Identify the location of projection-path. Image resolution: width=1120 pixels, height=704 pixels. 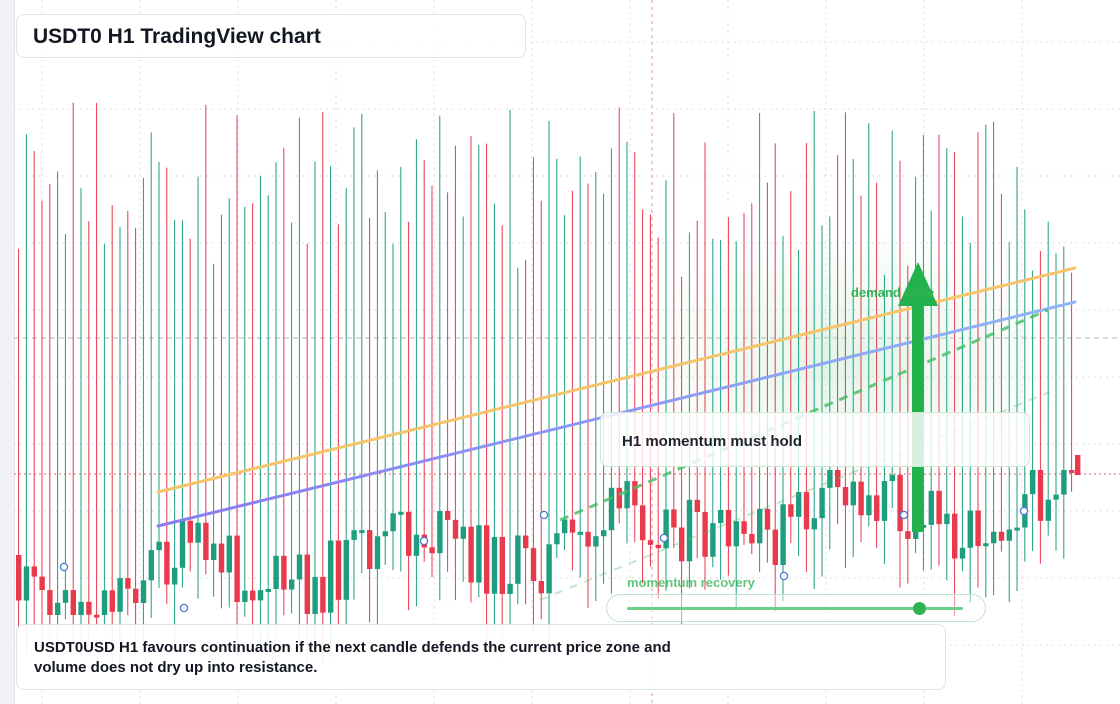
(804, 415).